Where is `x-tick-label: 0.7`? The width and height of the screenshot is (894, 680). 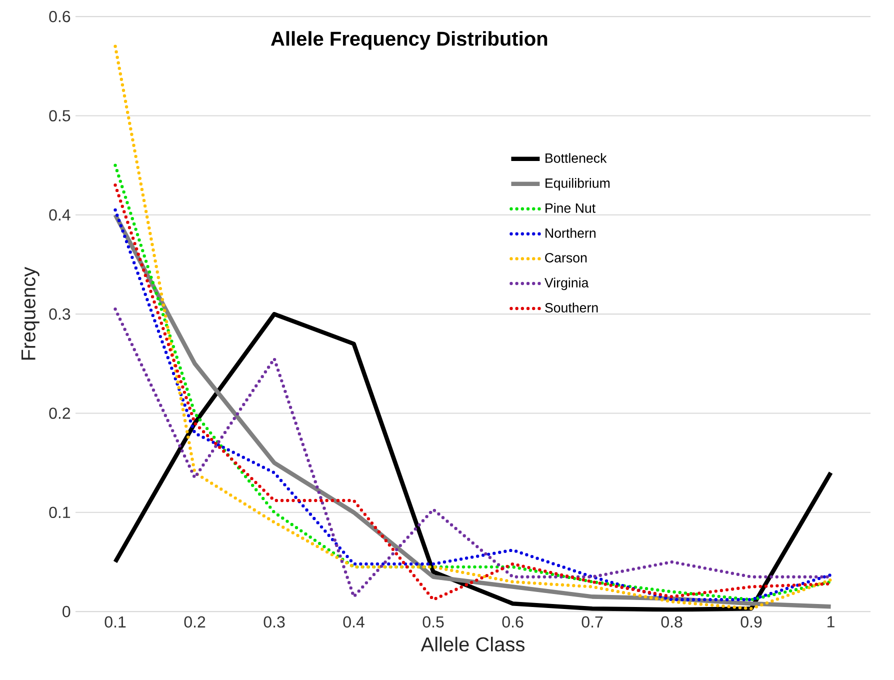
x-tick-label: 0.7 is located at coordinates (592, 622).